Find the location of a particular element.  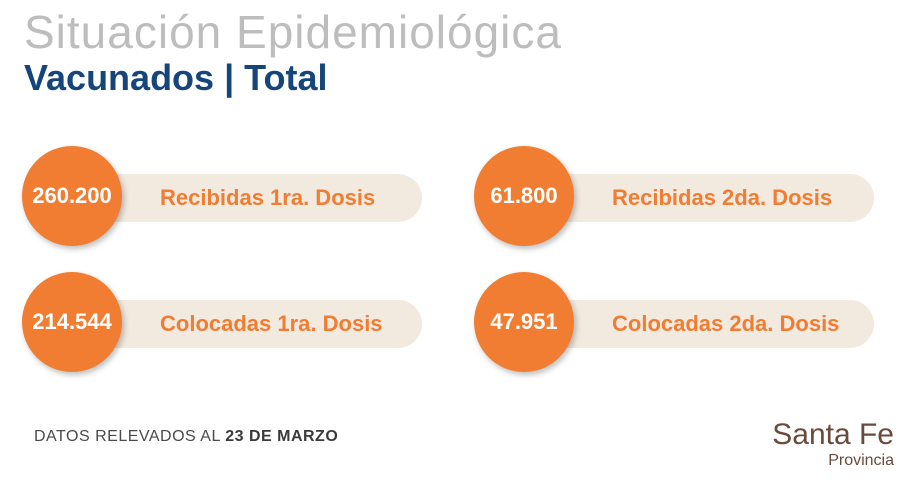

stat-pill: Colocadas 2da. Dosis is located at coordinates (694, 324).